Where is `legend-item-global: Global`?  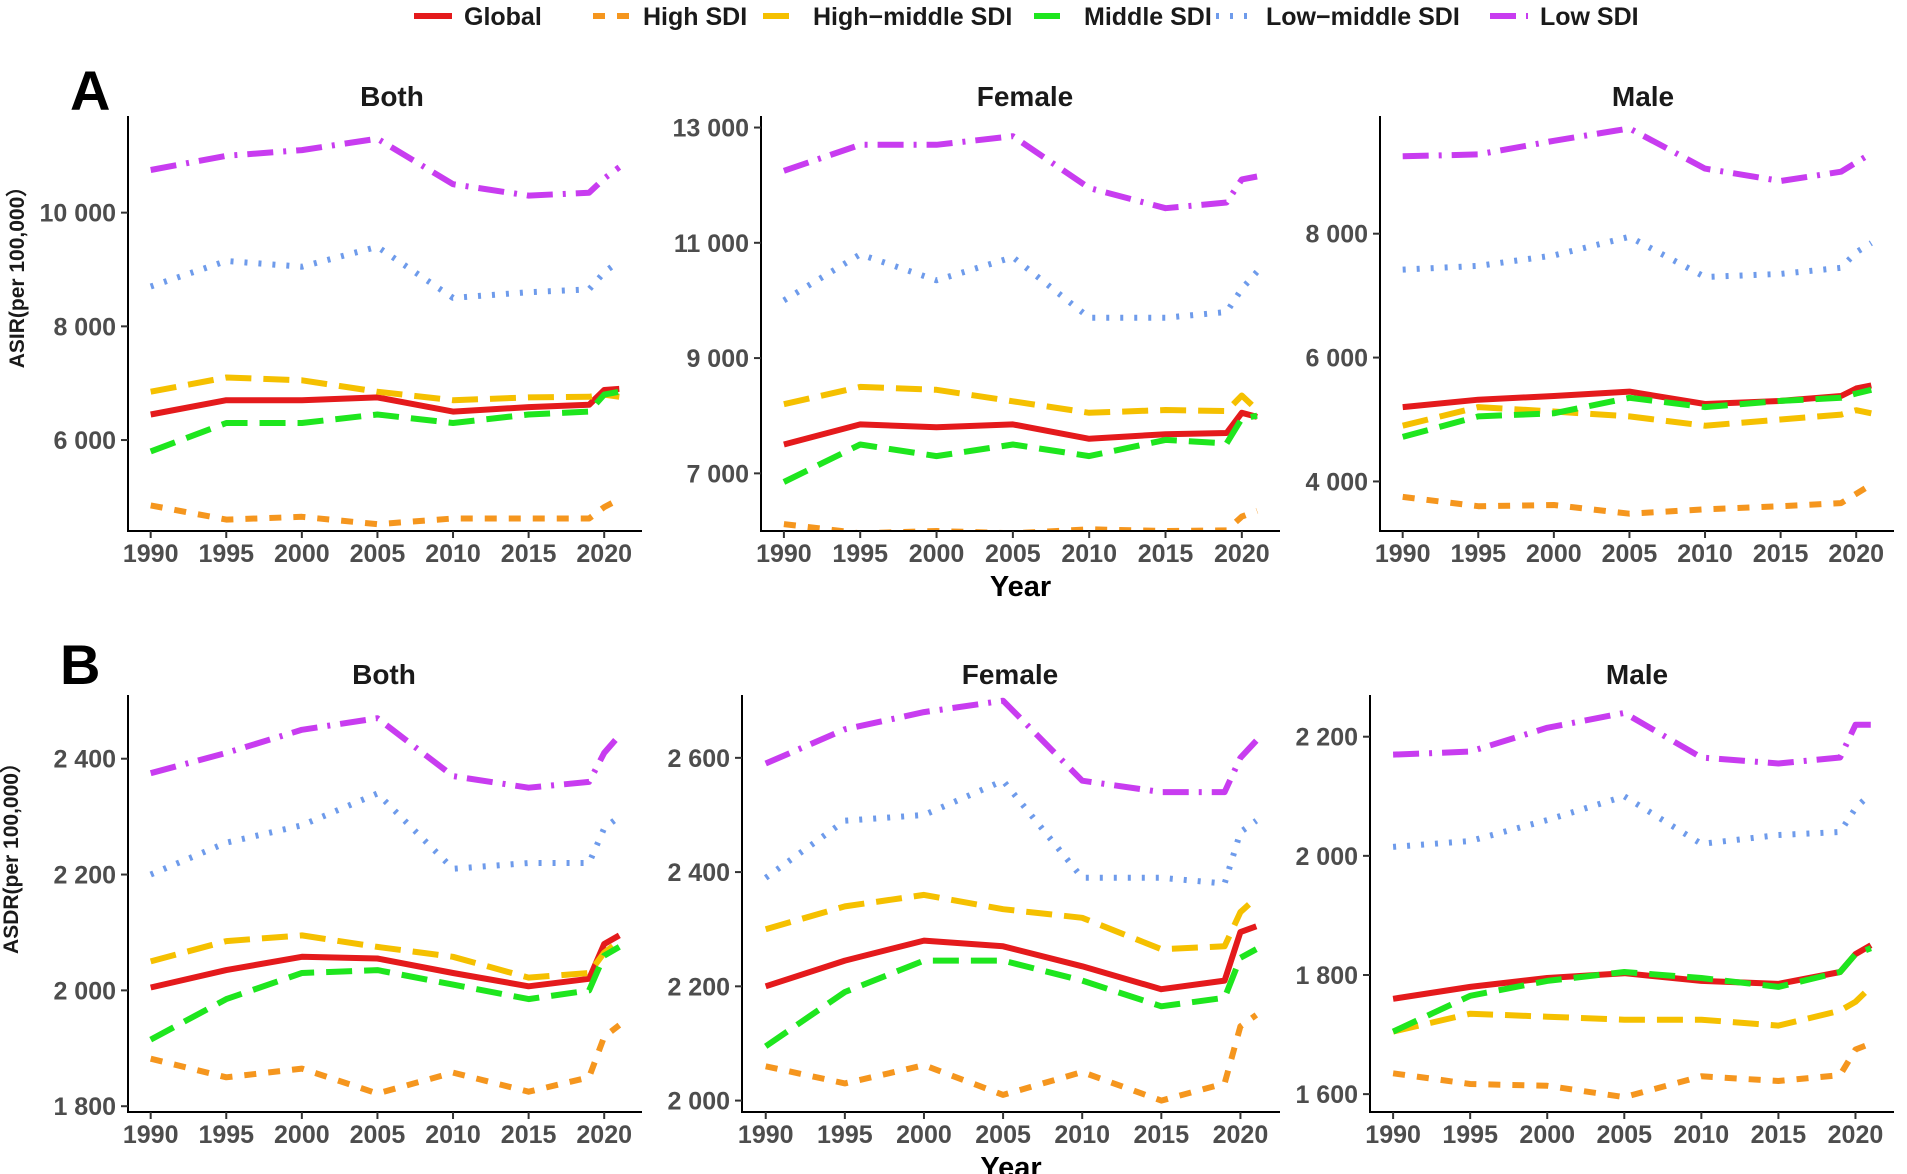 legend-item-global: Global is located at coordinates (478, 17).